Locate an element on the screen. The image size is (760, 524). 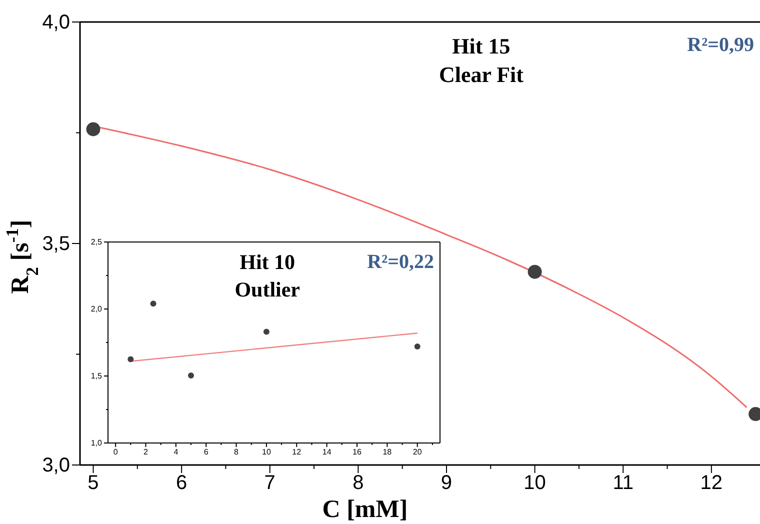
x-tick-label: 2 is located at coordinates (146, 452).